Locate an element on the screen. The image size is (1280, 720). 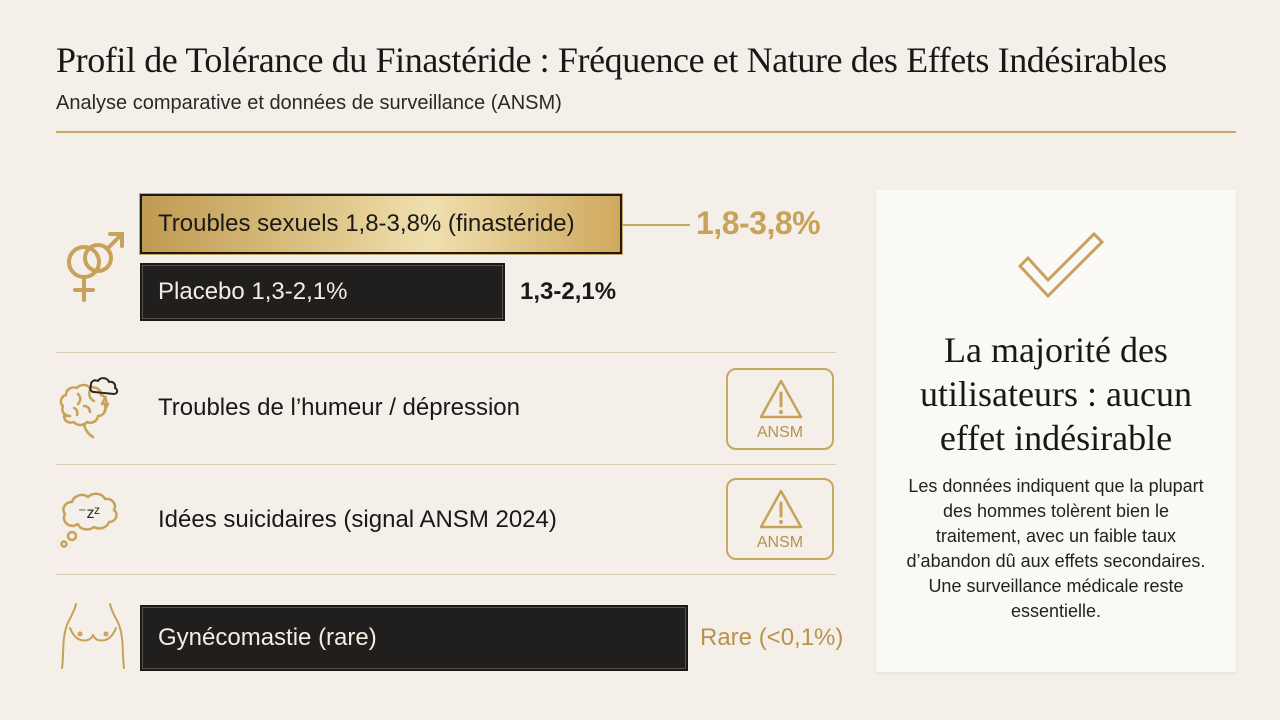
value-connector-line is located at coordinates (656, 225).